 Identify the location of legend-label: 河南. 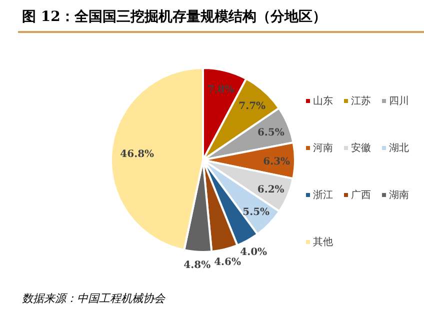
(323, 148).